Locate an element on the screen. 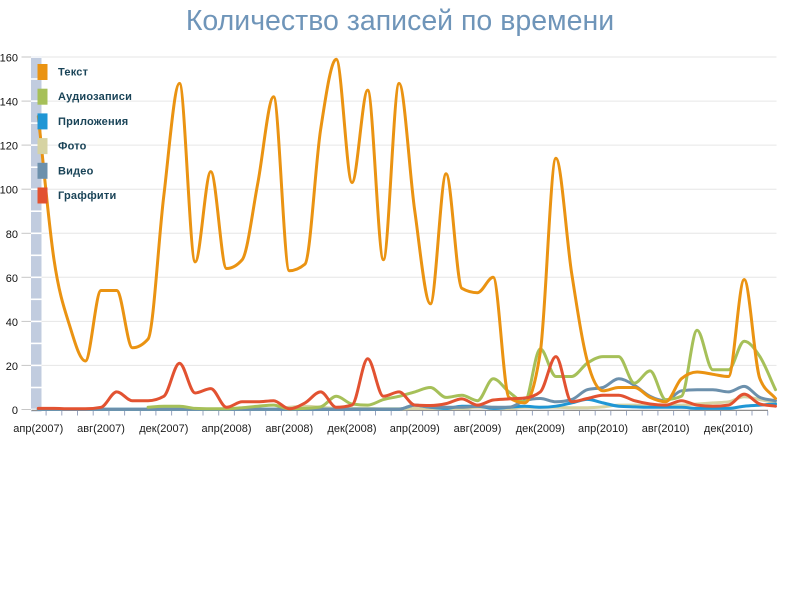 This screenshot has width=800, height=605. svg-text: апр(2009) is located at coordinates (415, 429).